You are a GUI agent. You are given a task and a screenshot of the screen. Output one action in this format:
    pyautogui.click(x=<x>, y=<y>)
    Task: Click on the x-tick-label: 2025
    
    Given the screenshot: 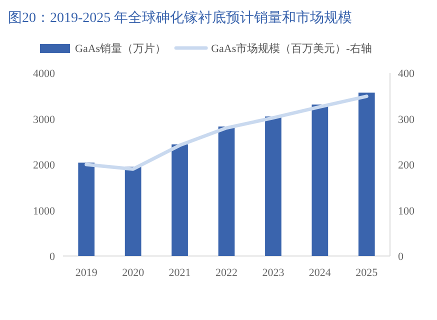 What is the action you would take?
    pyautogui.click(x=367, y=273)
    